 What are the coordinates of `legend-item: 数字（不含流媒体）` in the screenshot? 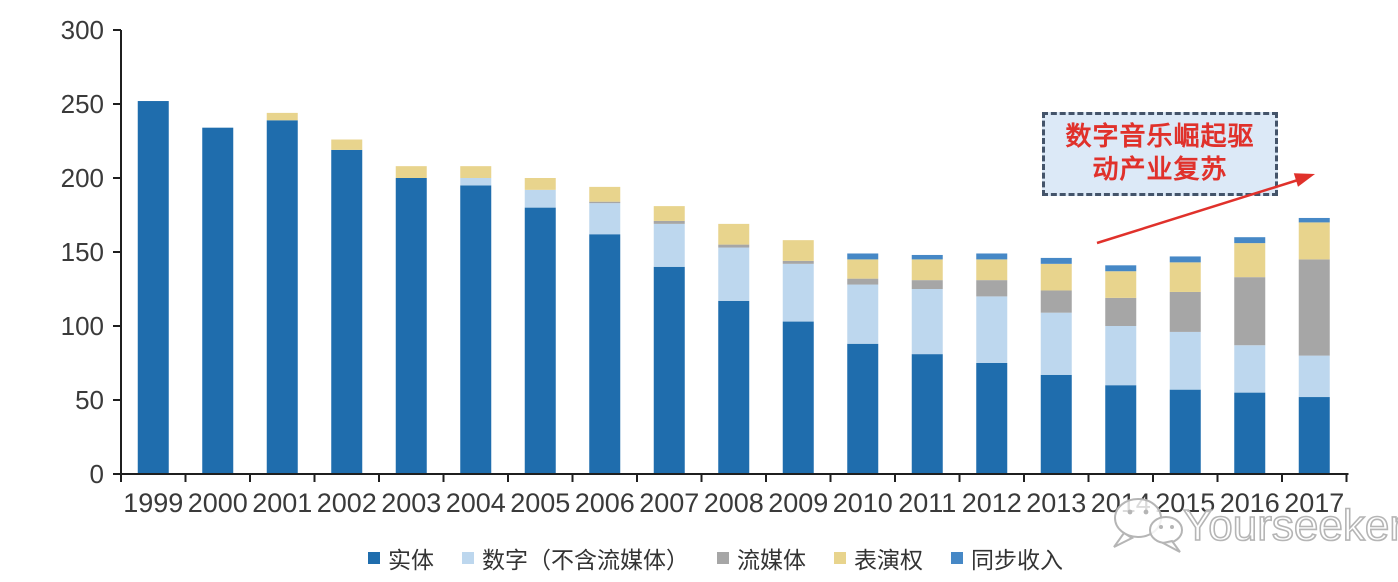 It's located at (575, 558).